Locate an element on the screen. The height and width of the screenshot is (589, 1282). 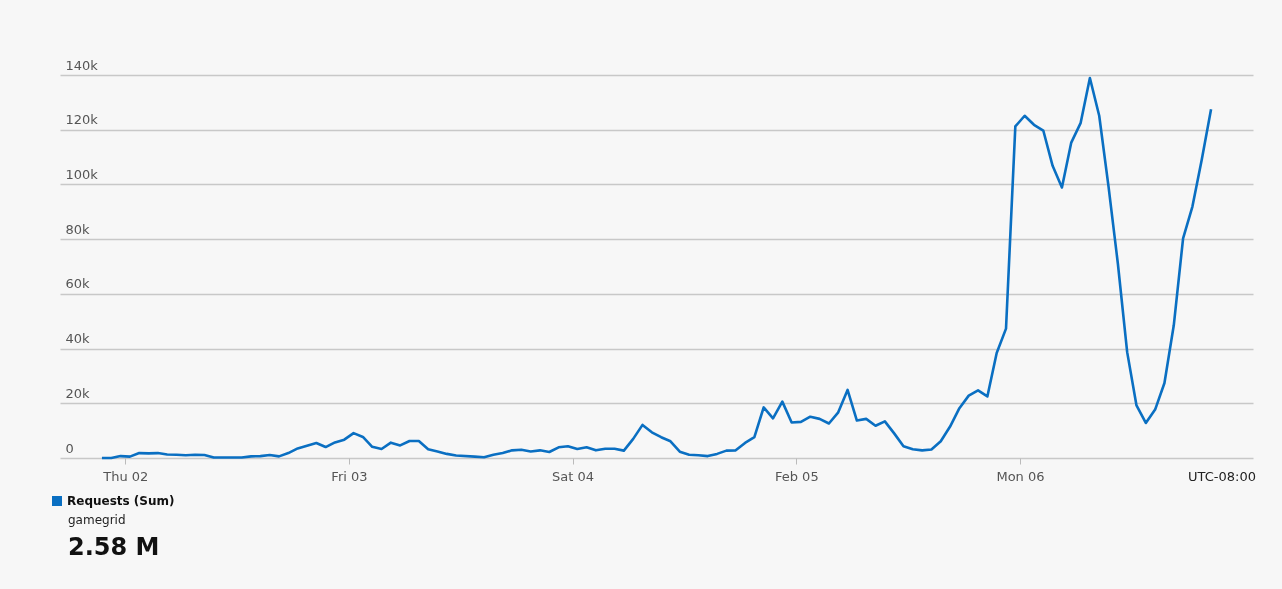
text: UTC-08:00 is located at coordinates (1222, 476).